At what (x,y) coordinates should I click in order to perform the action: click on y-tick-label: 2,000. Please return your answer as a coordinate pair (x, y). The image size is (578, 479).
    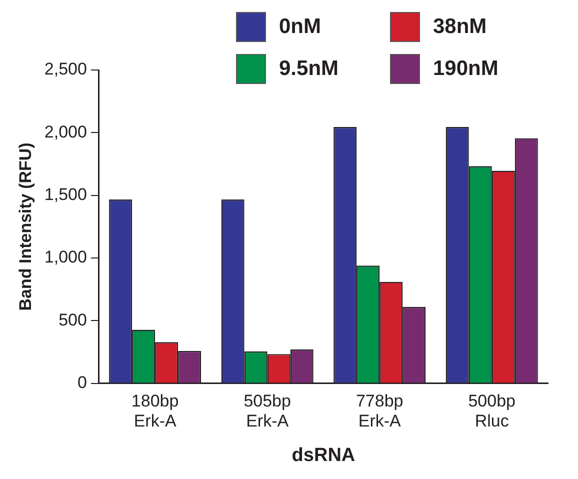
    Looking at the image, I should click on (65, 132).